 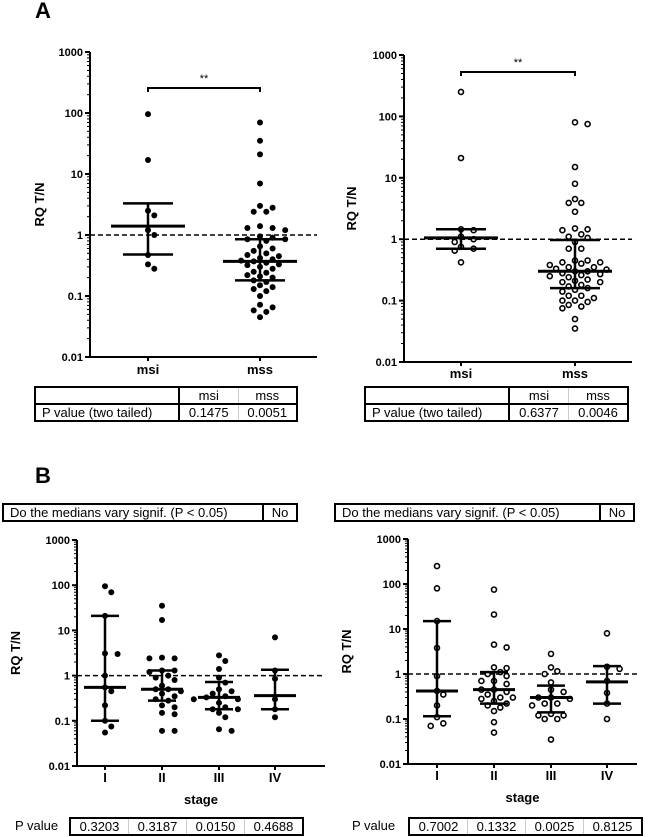 What do you see at coordinates (280, 512) in the screenshot?
I see `answer: No` at bounding box center [280, 512].